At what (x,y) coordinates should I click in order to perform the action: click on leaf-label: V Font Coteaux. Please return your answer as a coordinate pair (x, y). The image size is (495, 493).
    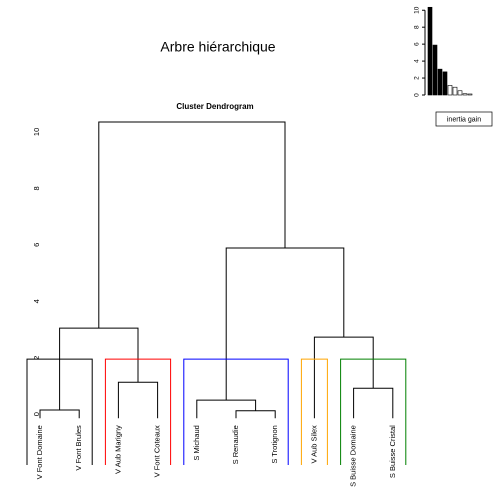
    Looking at the image, I should click on (157, 451).